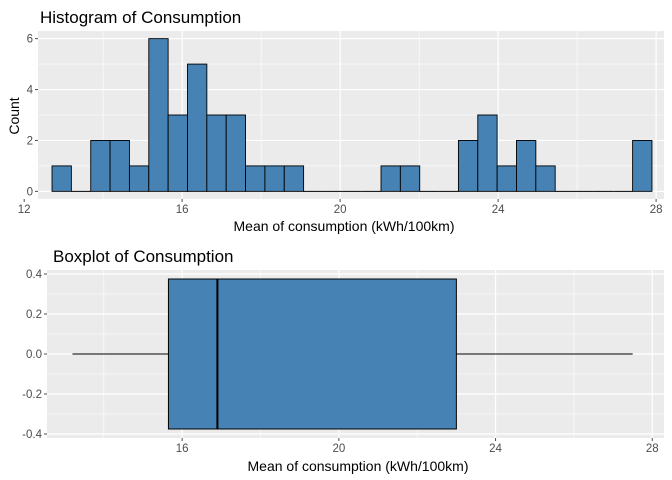 The image size is (672, 480). I want to click on histogram-y-tick-label: 6, so click(30, 40).